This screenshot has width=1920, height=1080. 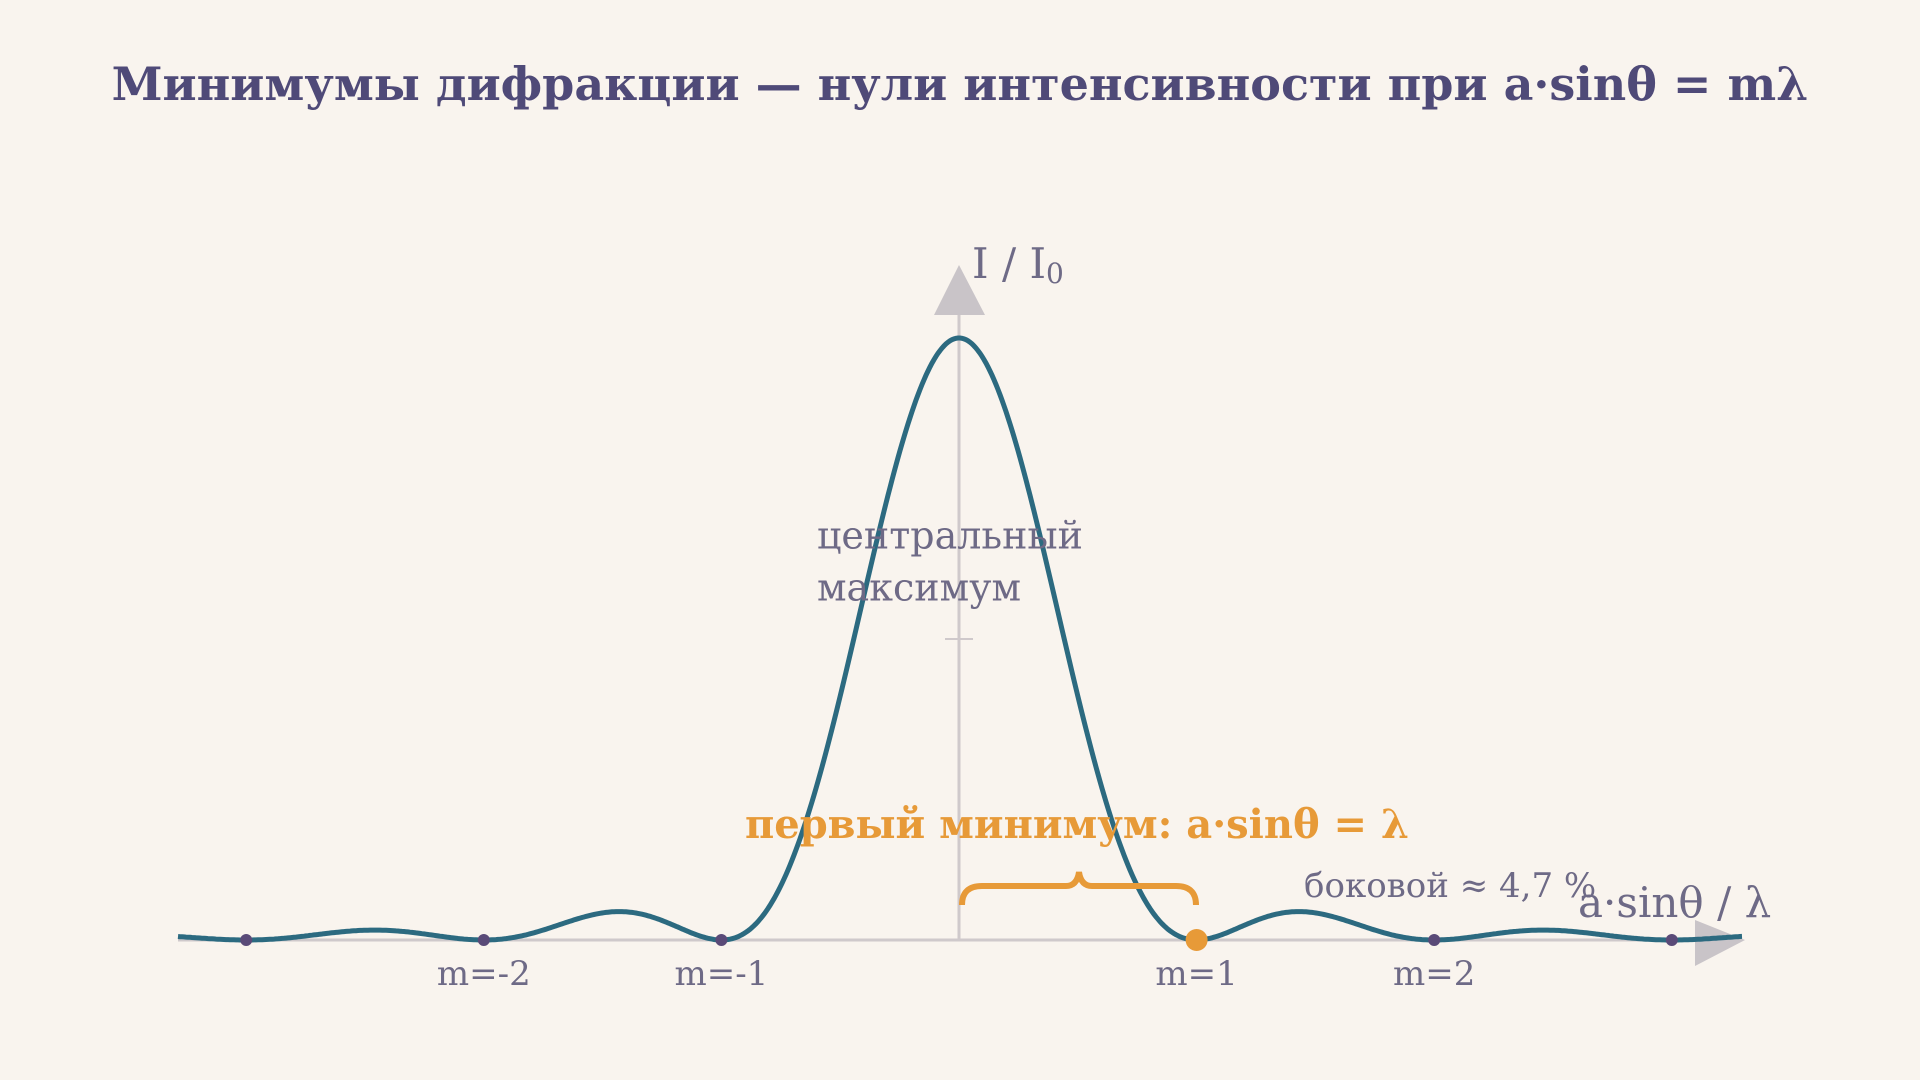 What do you see at coordinates (919, 588) in the screenshot?
I see `central-label: максимум` at bounding box center [919, 588].